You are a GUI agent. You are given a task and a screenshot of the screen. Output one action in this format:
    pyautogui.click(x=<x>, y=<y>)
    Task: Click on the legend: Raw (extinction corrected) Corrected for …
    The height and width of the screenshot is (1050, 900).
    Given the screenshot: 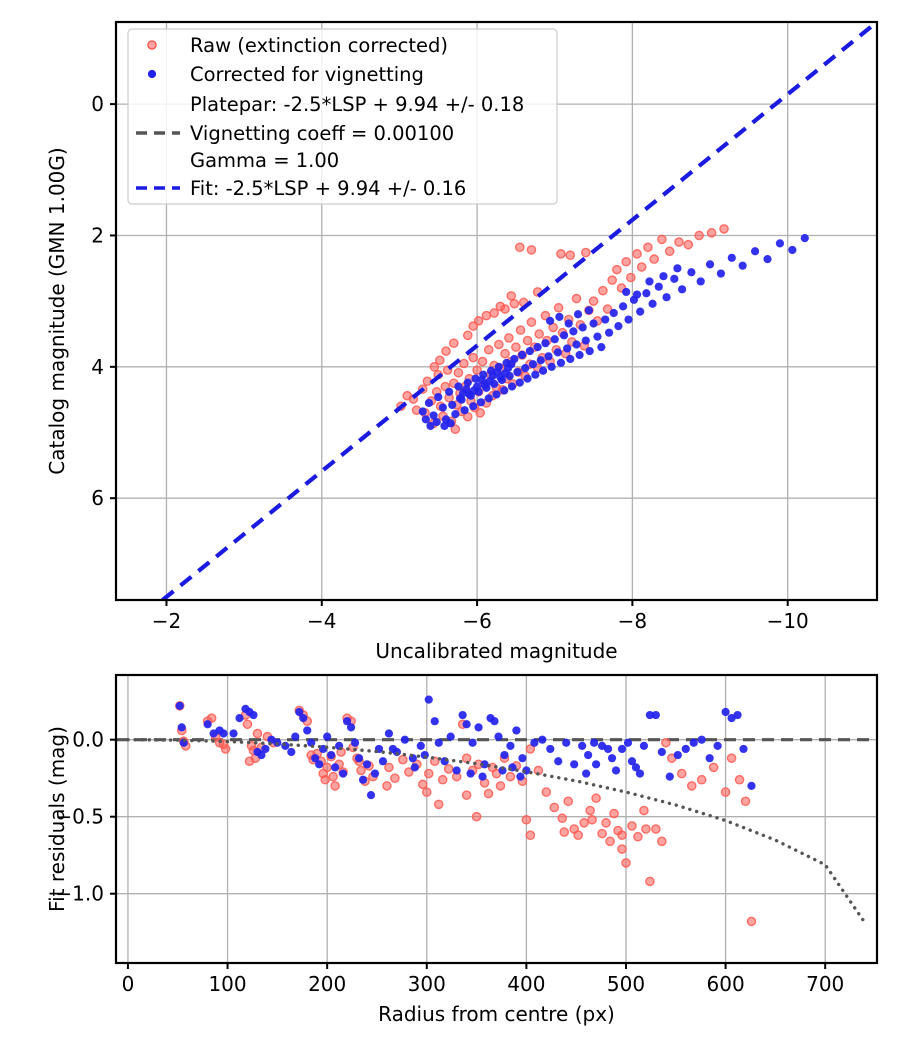 What is the action you would take?
    pyautogui.click(x=342, y=116)
    